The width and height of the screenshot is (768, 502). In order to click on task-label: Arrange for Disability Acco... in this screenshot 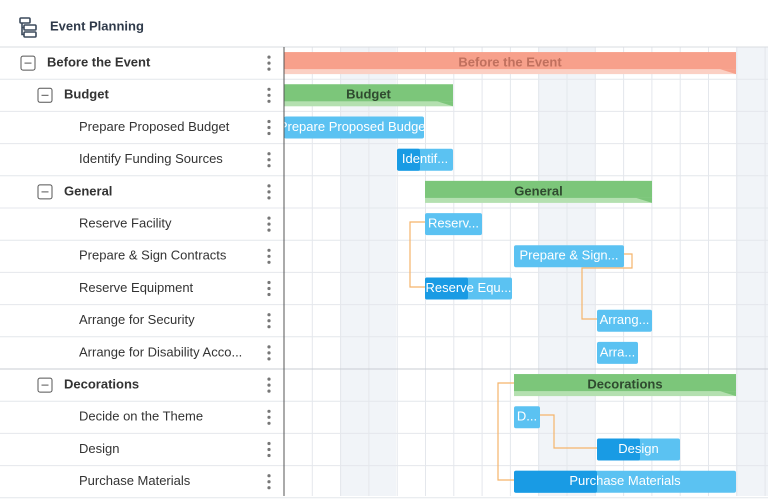, I will do `click(160, 351)`.